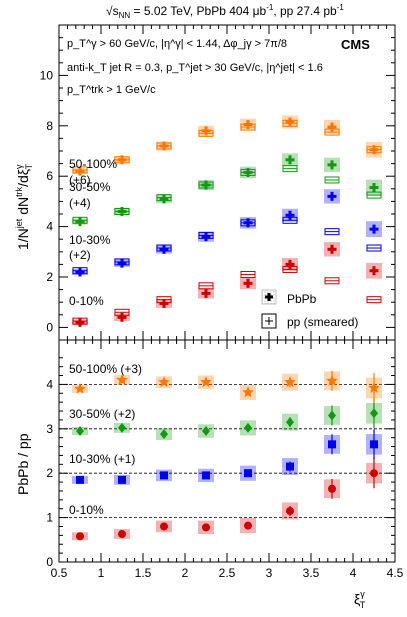 This screenshot has width=407, height=617. What do you see at coordinates (49, 176) in the screenshot?
I see `y-tick-label: 6` at bounding box center [49, 176].